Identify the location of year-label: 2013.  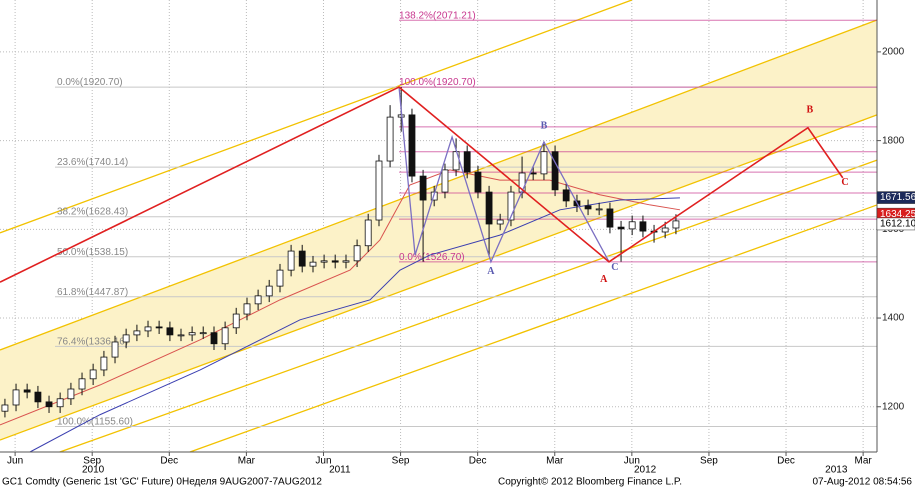
(836, 470).